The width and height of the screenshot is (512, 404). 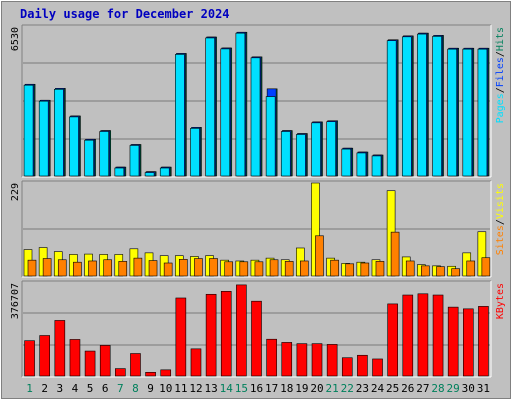 I want to click on x-axis-day-label: 2, so click(x=44, y=388).